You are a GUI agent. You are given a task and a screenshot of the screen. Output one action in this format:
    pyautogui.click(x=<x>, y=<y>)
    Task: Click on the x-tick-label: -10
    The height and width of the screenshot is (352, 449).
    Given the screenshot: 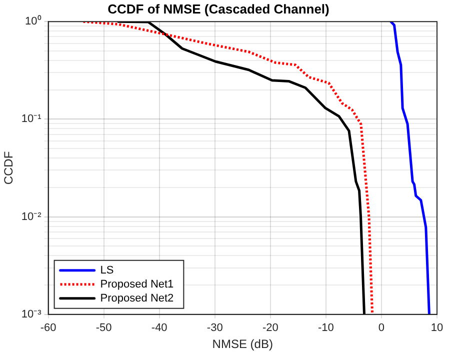 What is the action you would take?
    pyautogui.click(x=326, y=328)
    